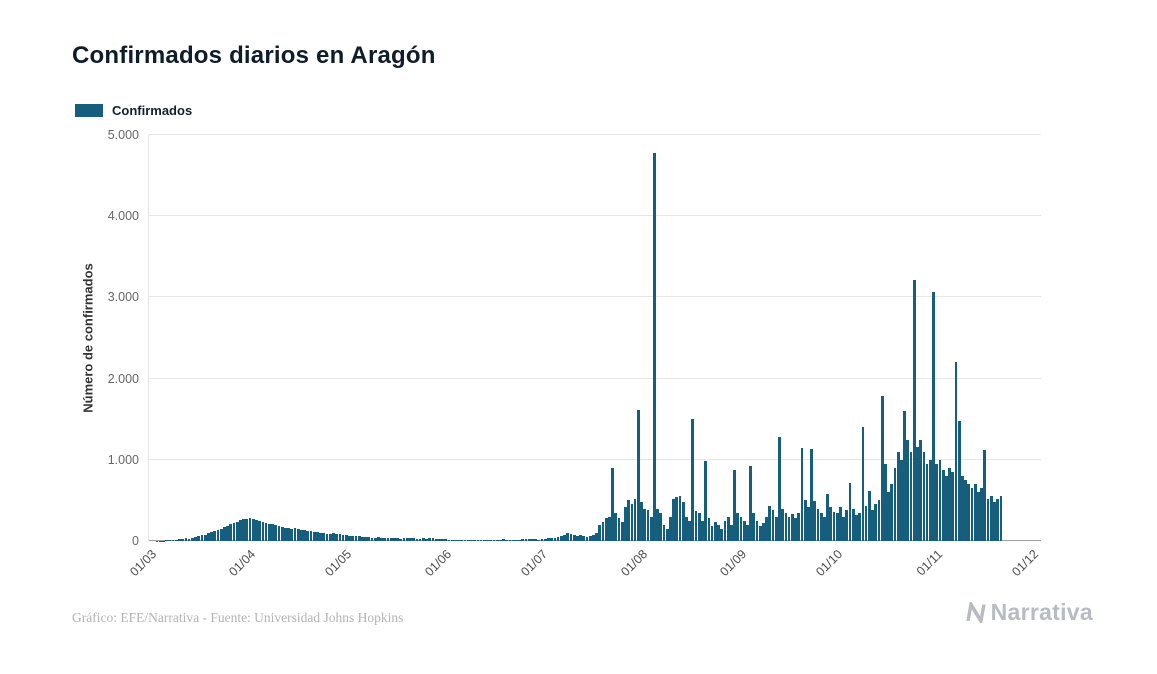 This screenshot has width=1157, height=674. I want to click on x-axis-baseline, so click(595, 540).